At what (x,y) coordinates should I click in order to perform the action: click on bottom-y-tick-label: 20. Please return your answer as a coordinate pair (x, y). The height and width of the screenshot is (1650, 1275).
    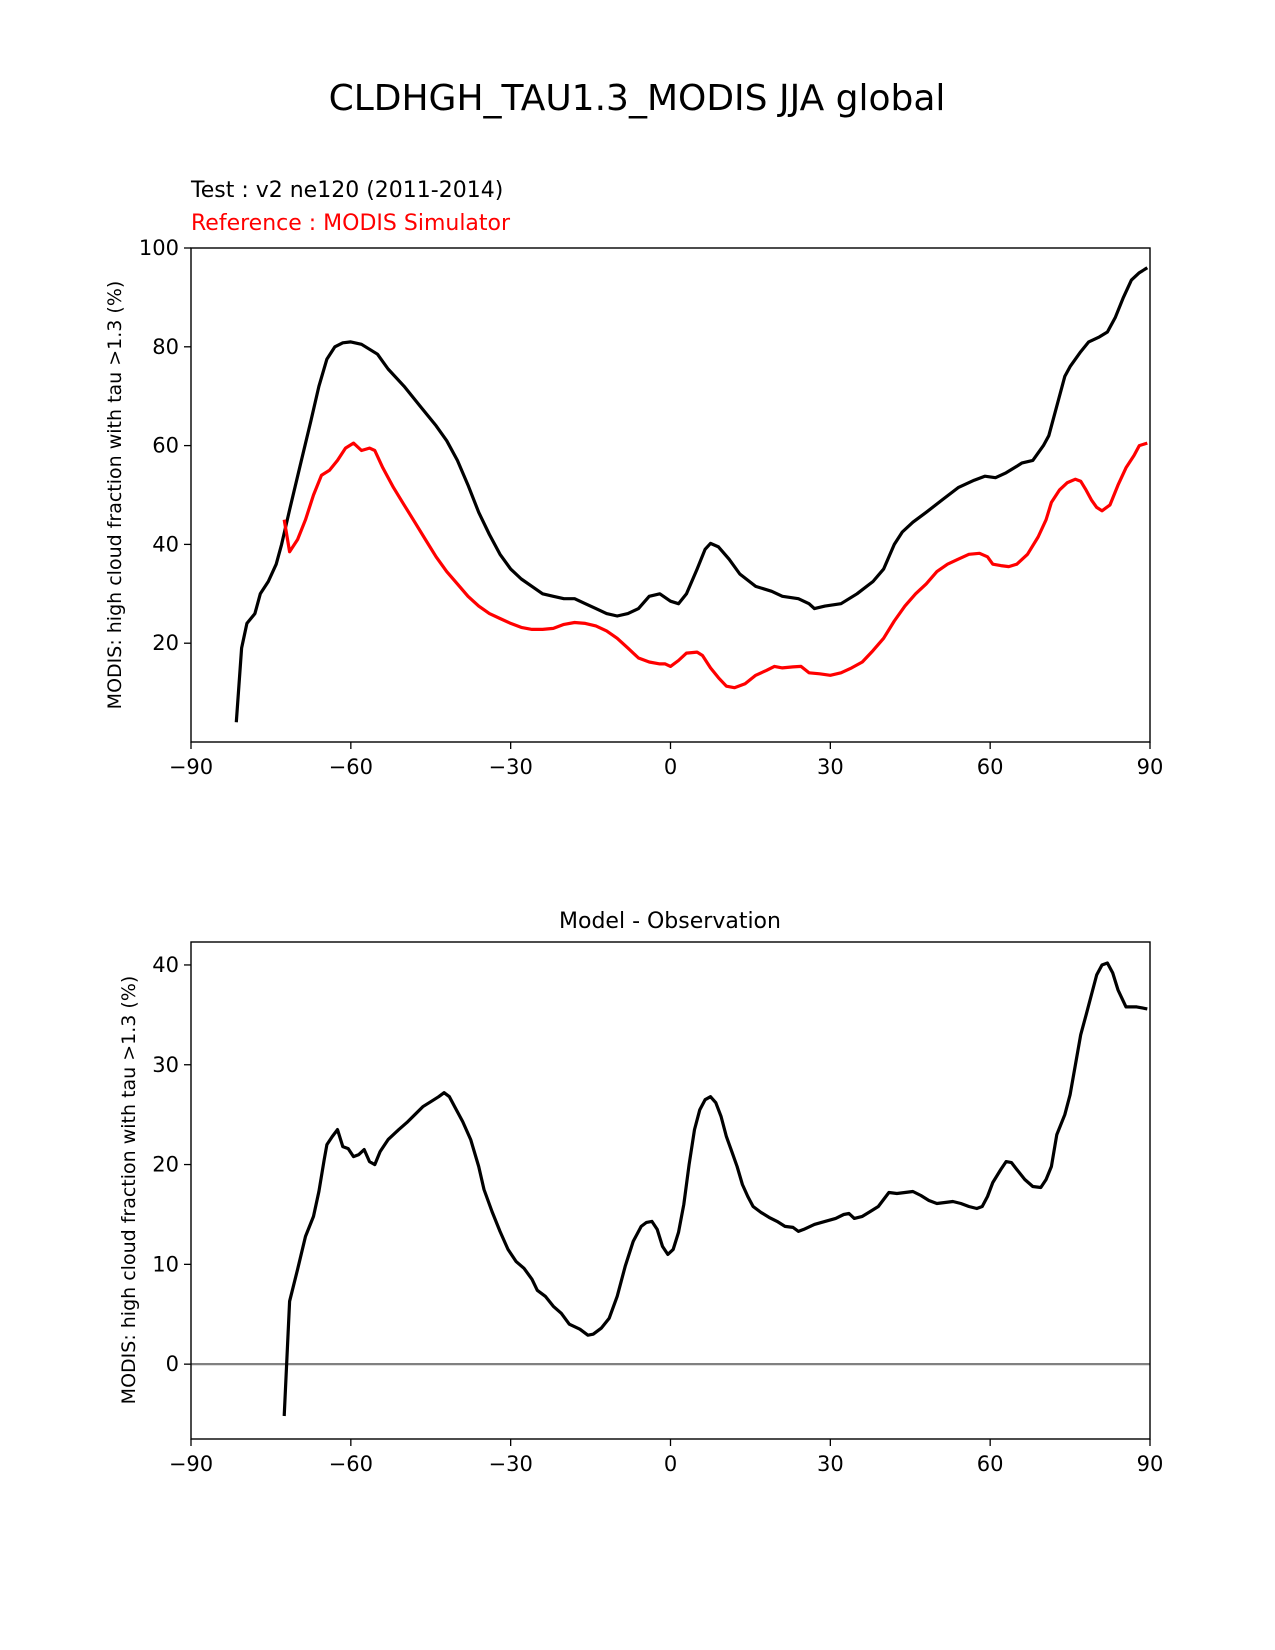
    Looking at the image, I should click on (165, 1165).